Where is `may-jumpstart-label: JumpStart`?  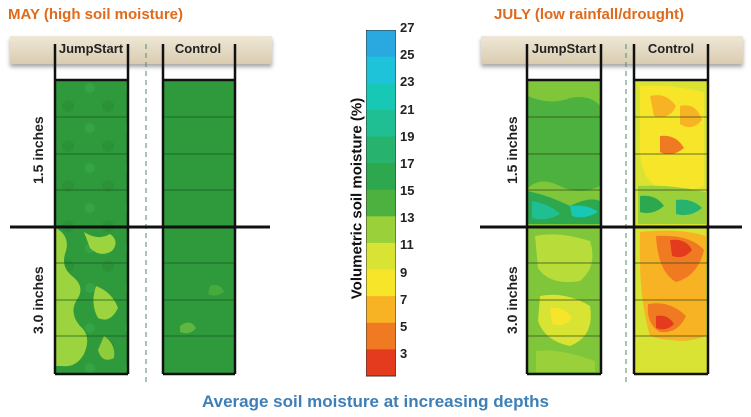 may-jumpstart-label: JumpStart is located at coordinates (91, 48).